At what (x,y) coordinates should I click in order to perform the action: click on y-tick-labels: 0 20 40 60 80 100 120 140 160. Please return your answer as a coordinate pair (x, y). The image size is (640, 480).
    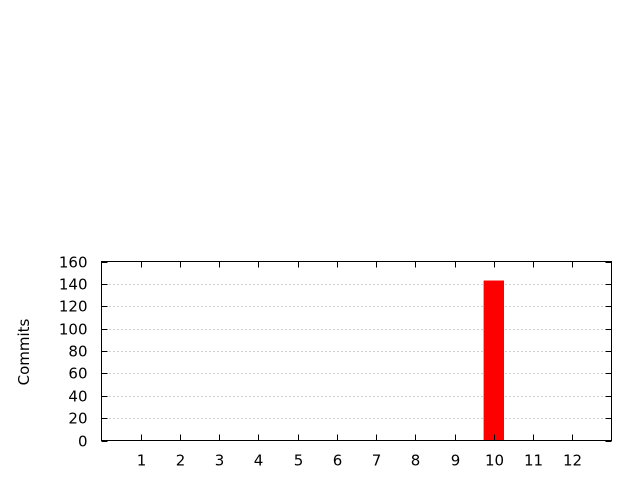
    Looking at the image, I should click on (73, 352).